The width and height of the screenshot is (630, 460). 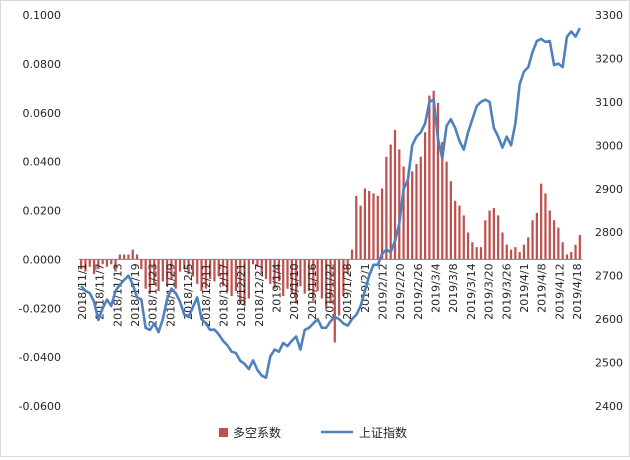 I want to click on right-tick-label: 2600, so click(x=609, y=319).